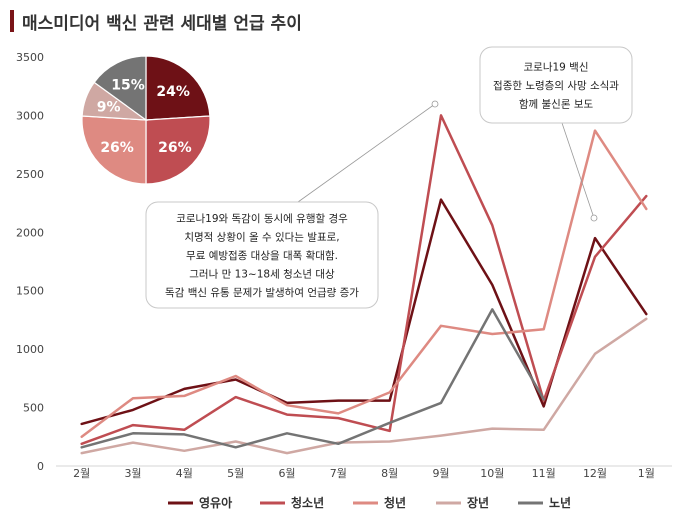  What do you see at coordinates (478, 503) in the screenshot?
I see `legend-label: 장년` at bounding box center [478, 503].